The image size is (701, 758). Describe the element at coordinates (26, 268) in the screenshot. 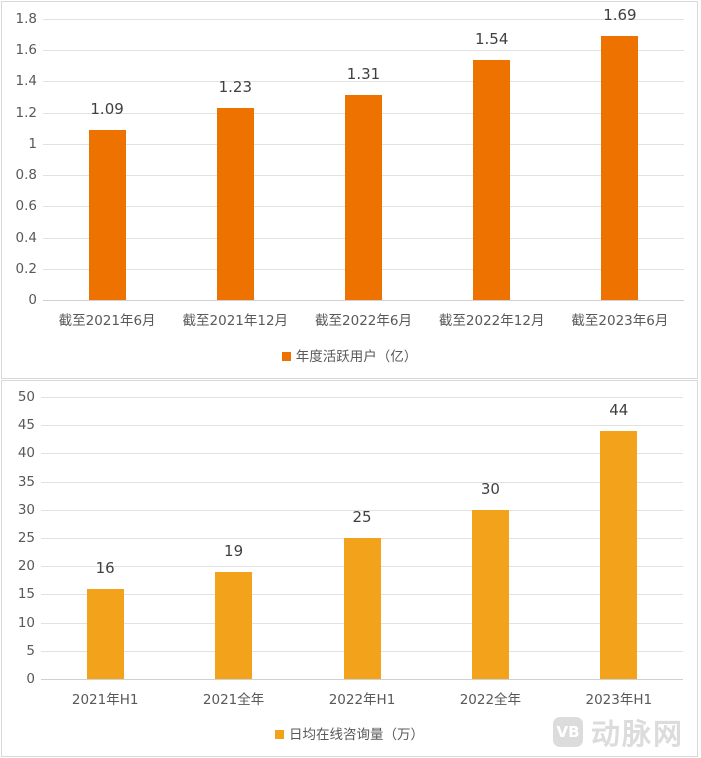

I see `y-tick-label: 0.2` at that location.